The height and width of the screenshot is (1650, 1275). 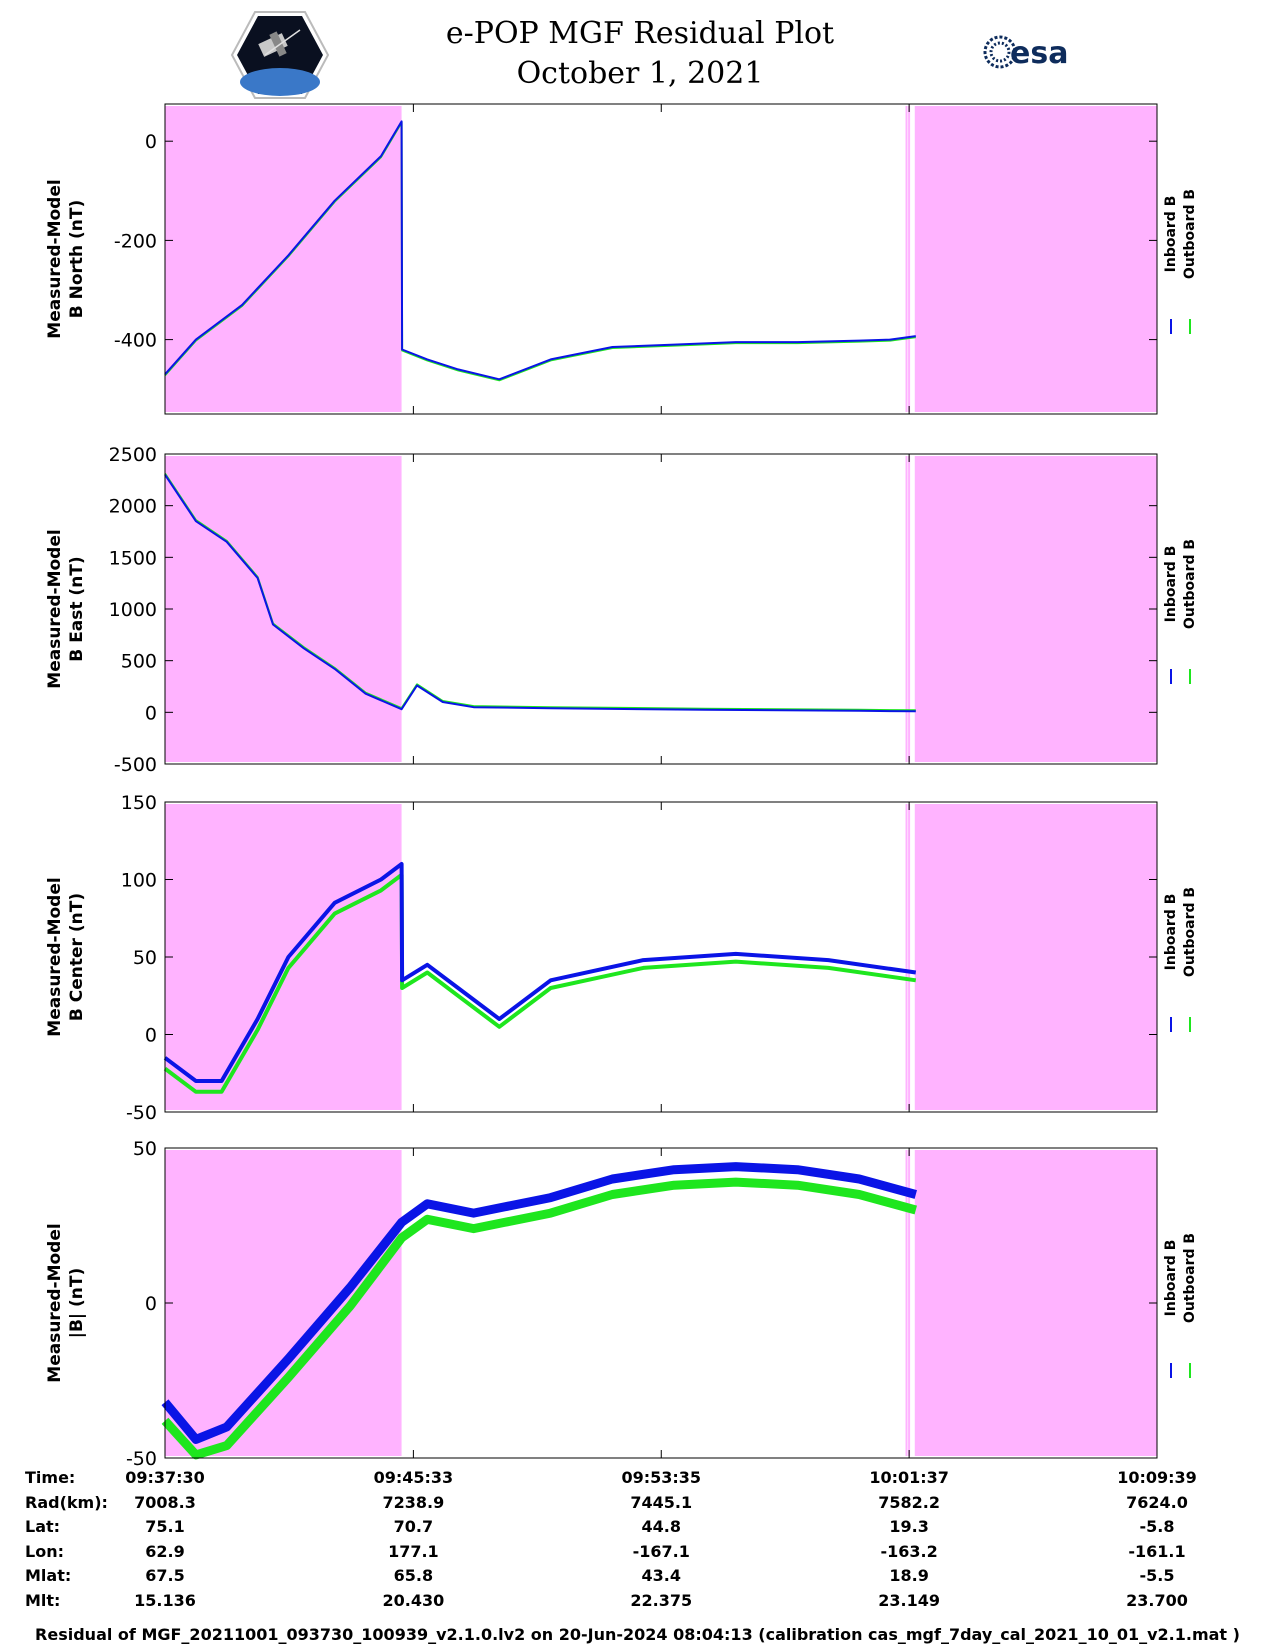 What do you see at coordinates (139, 662) in the screenshot?
I see `y-tick-label: 500` at bounding box center [139, 662].